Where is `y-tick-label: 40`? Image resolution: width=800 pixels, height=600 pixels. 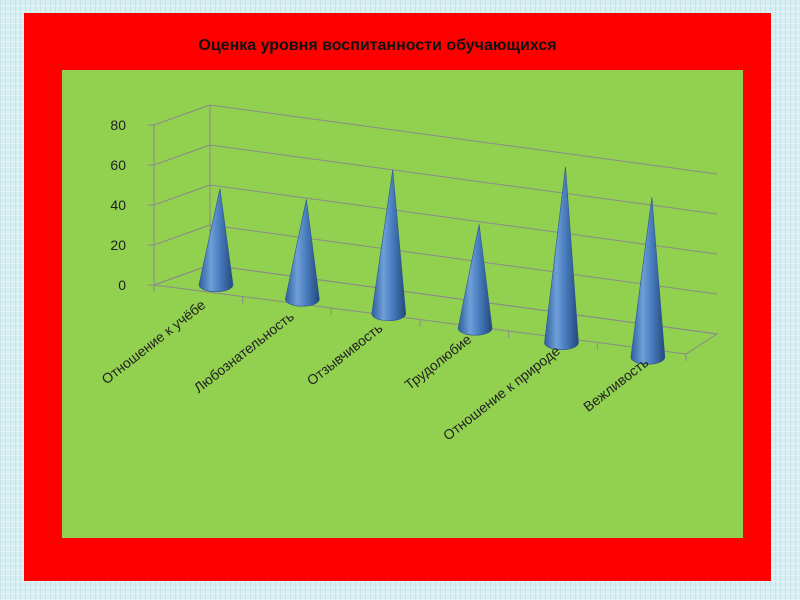
y-tick-label: 40 is located at coordinates (118, 205).